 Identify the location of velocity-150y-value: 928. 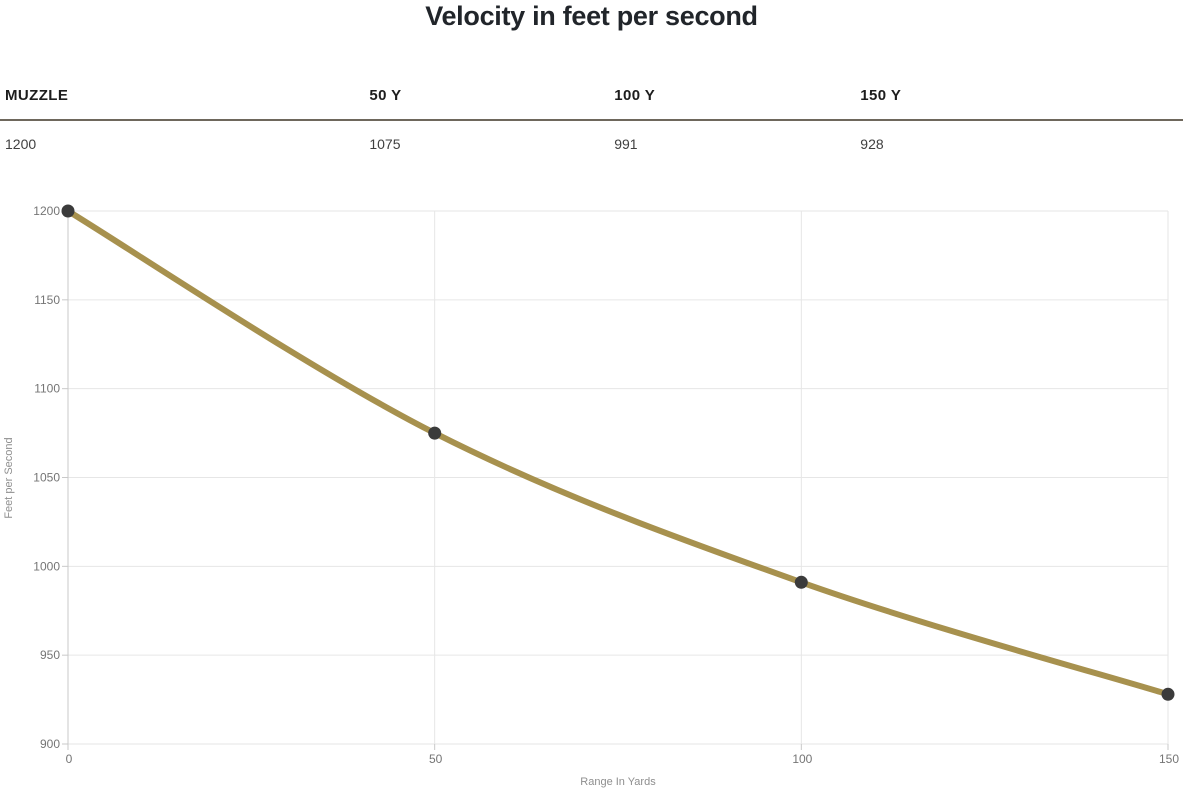
(872, 144).